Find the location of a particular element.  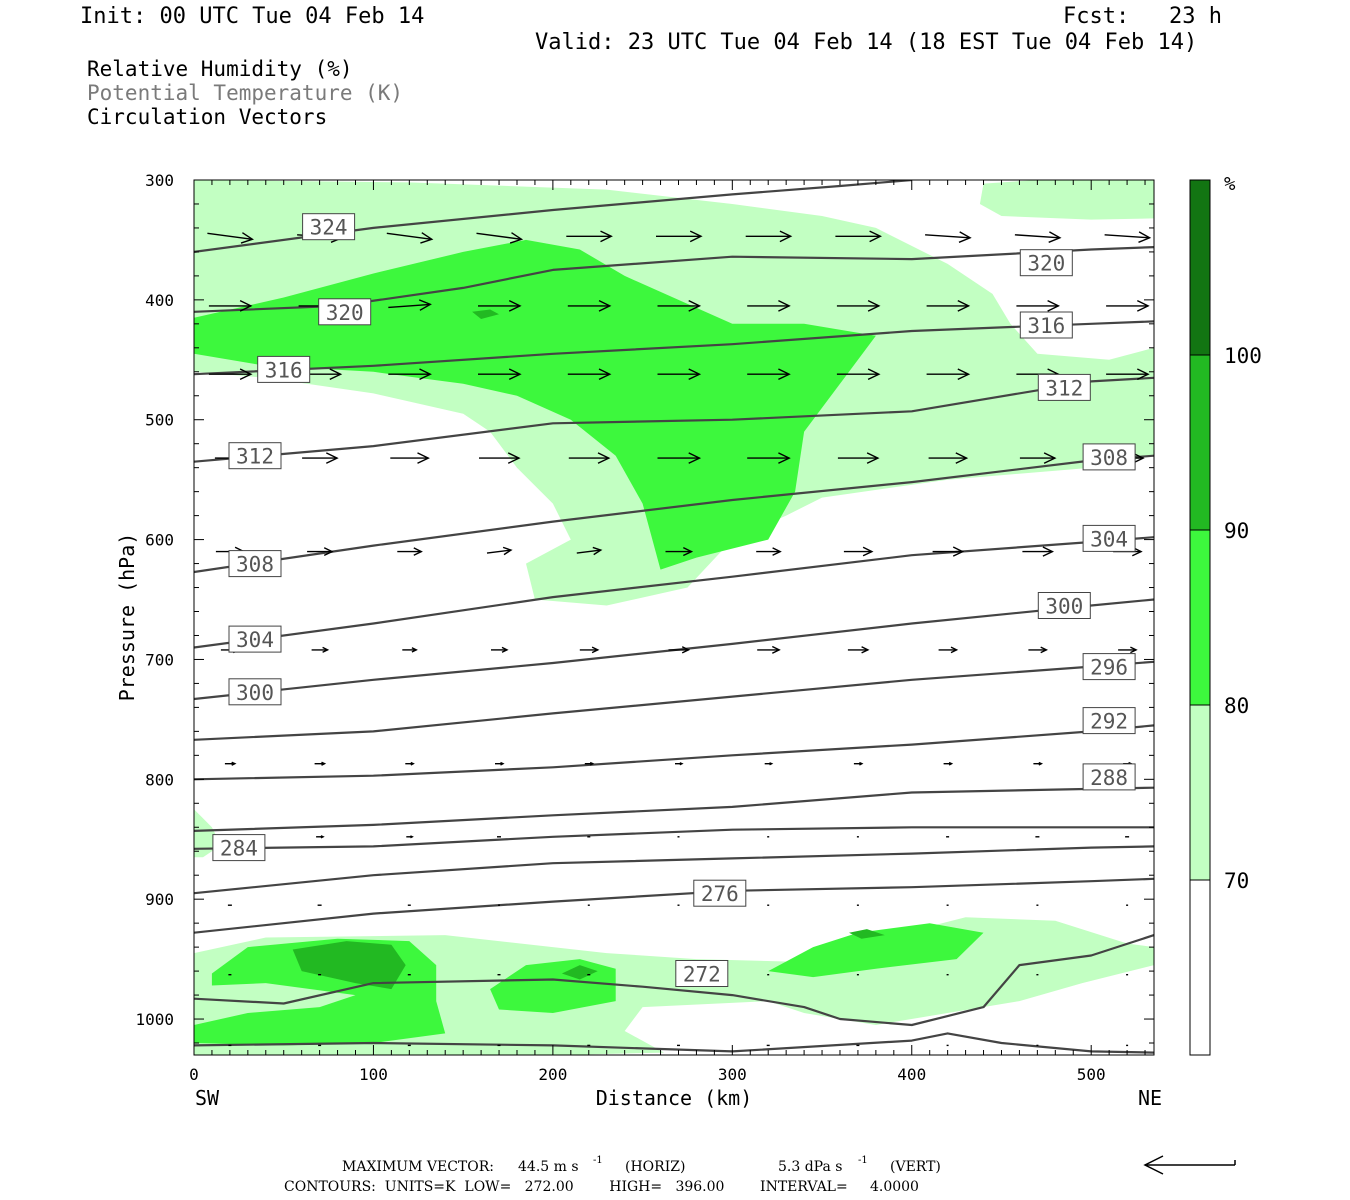

contour-label-text: 304 is located at coordinates (1109, 539).